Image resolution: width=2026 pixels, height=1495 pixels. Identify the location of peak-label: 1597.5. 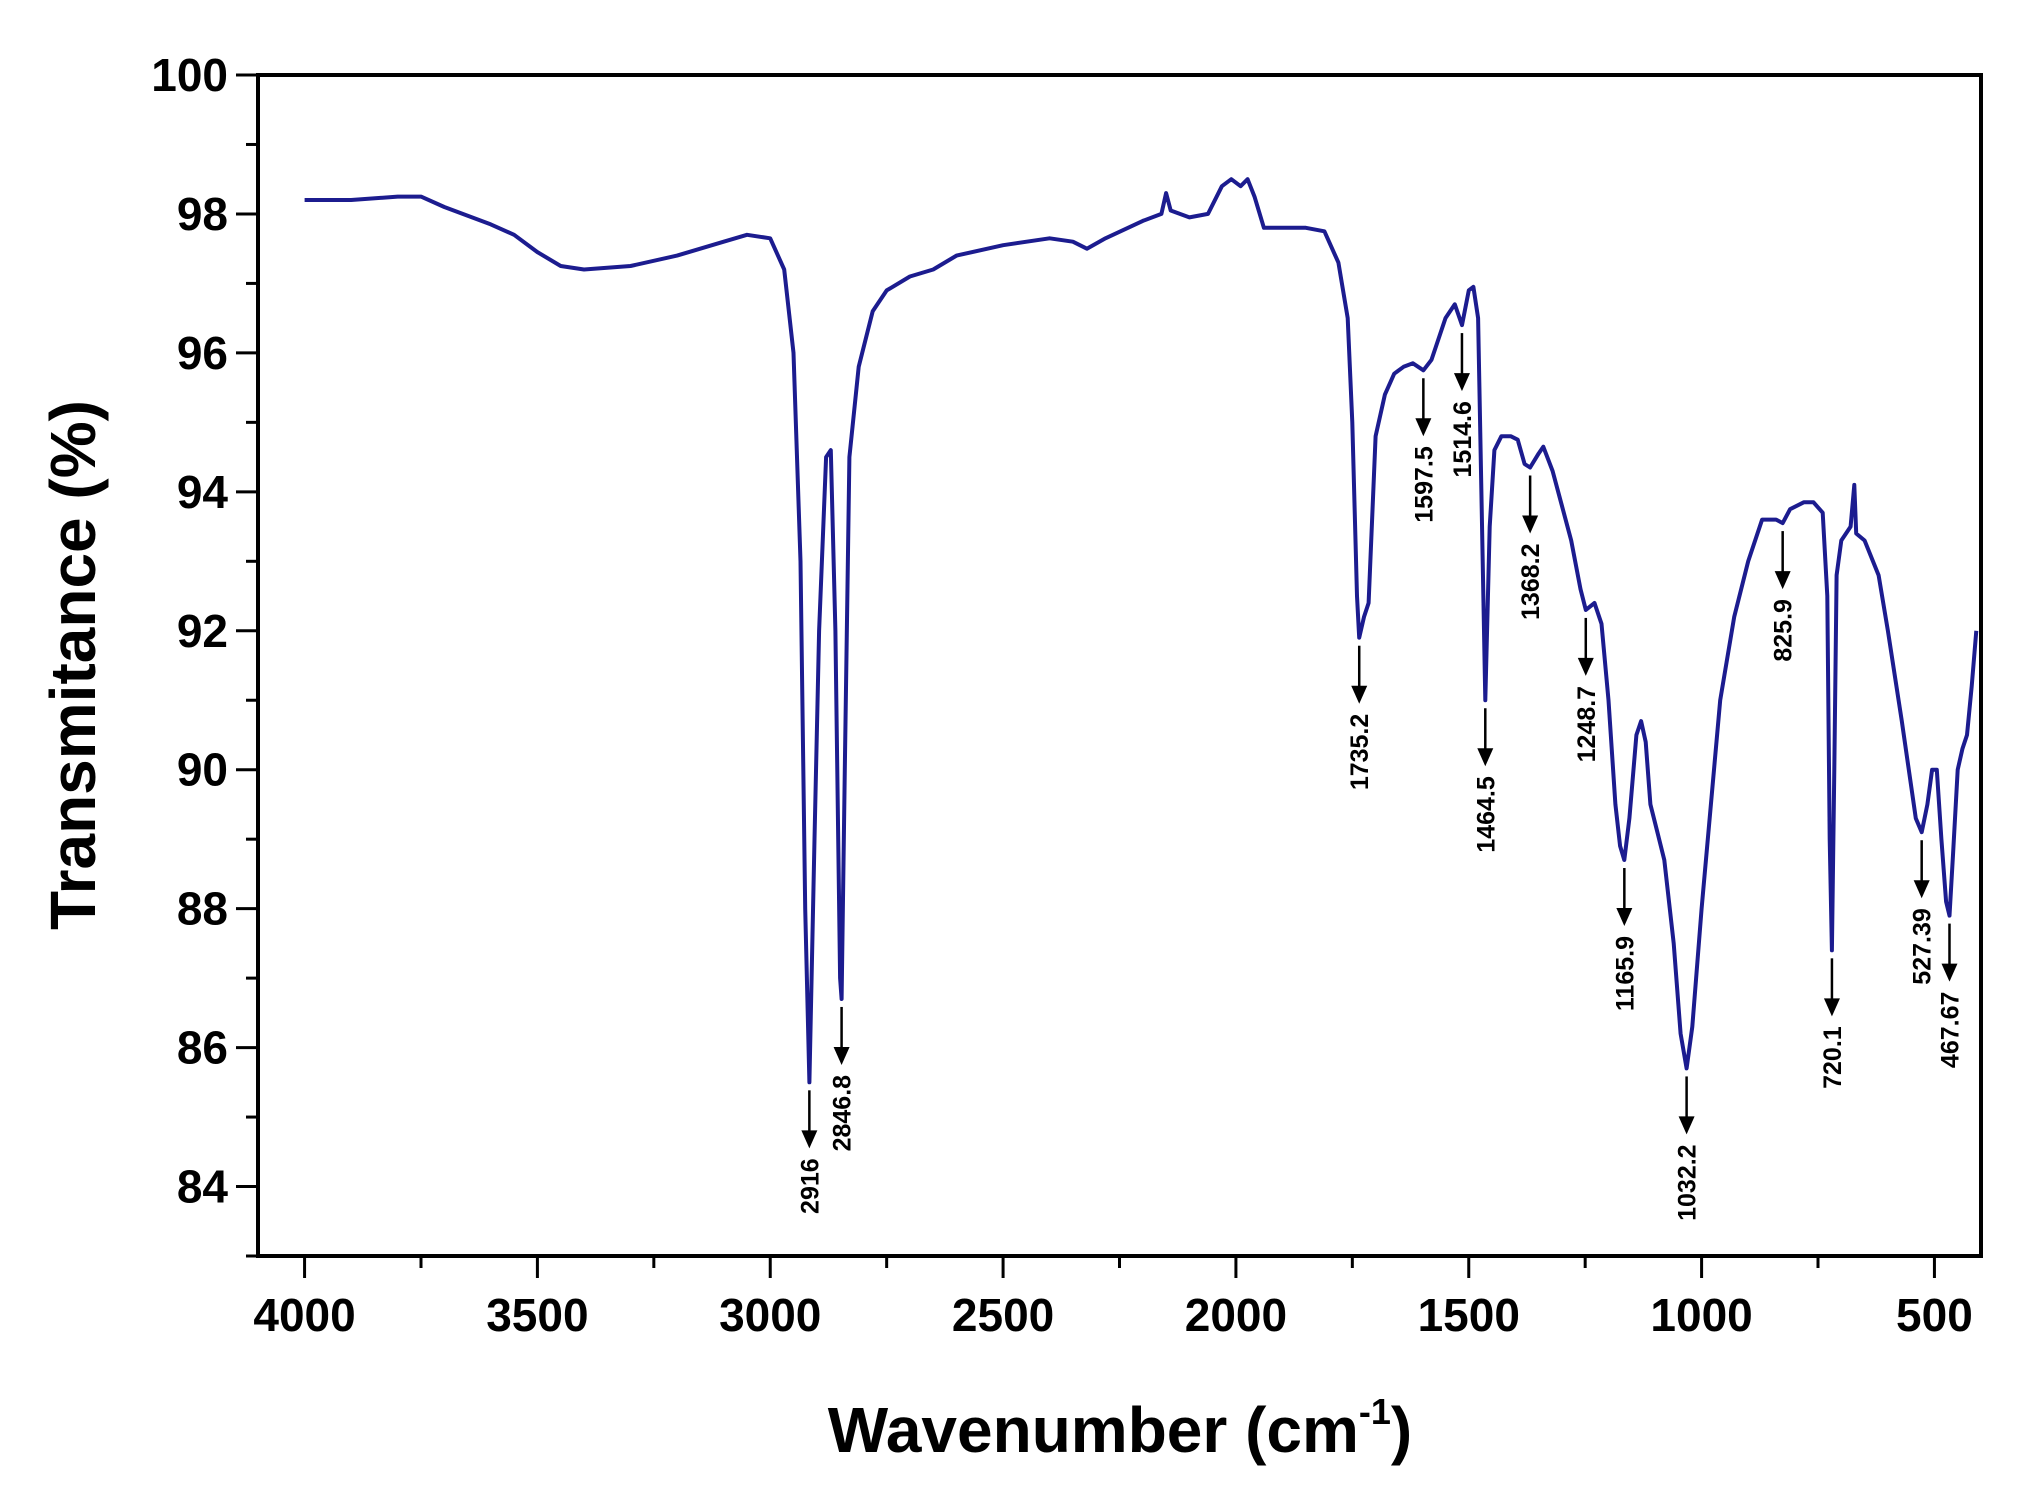
(1424, 484).